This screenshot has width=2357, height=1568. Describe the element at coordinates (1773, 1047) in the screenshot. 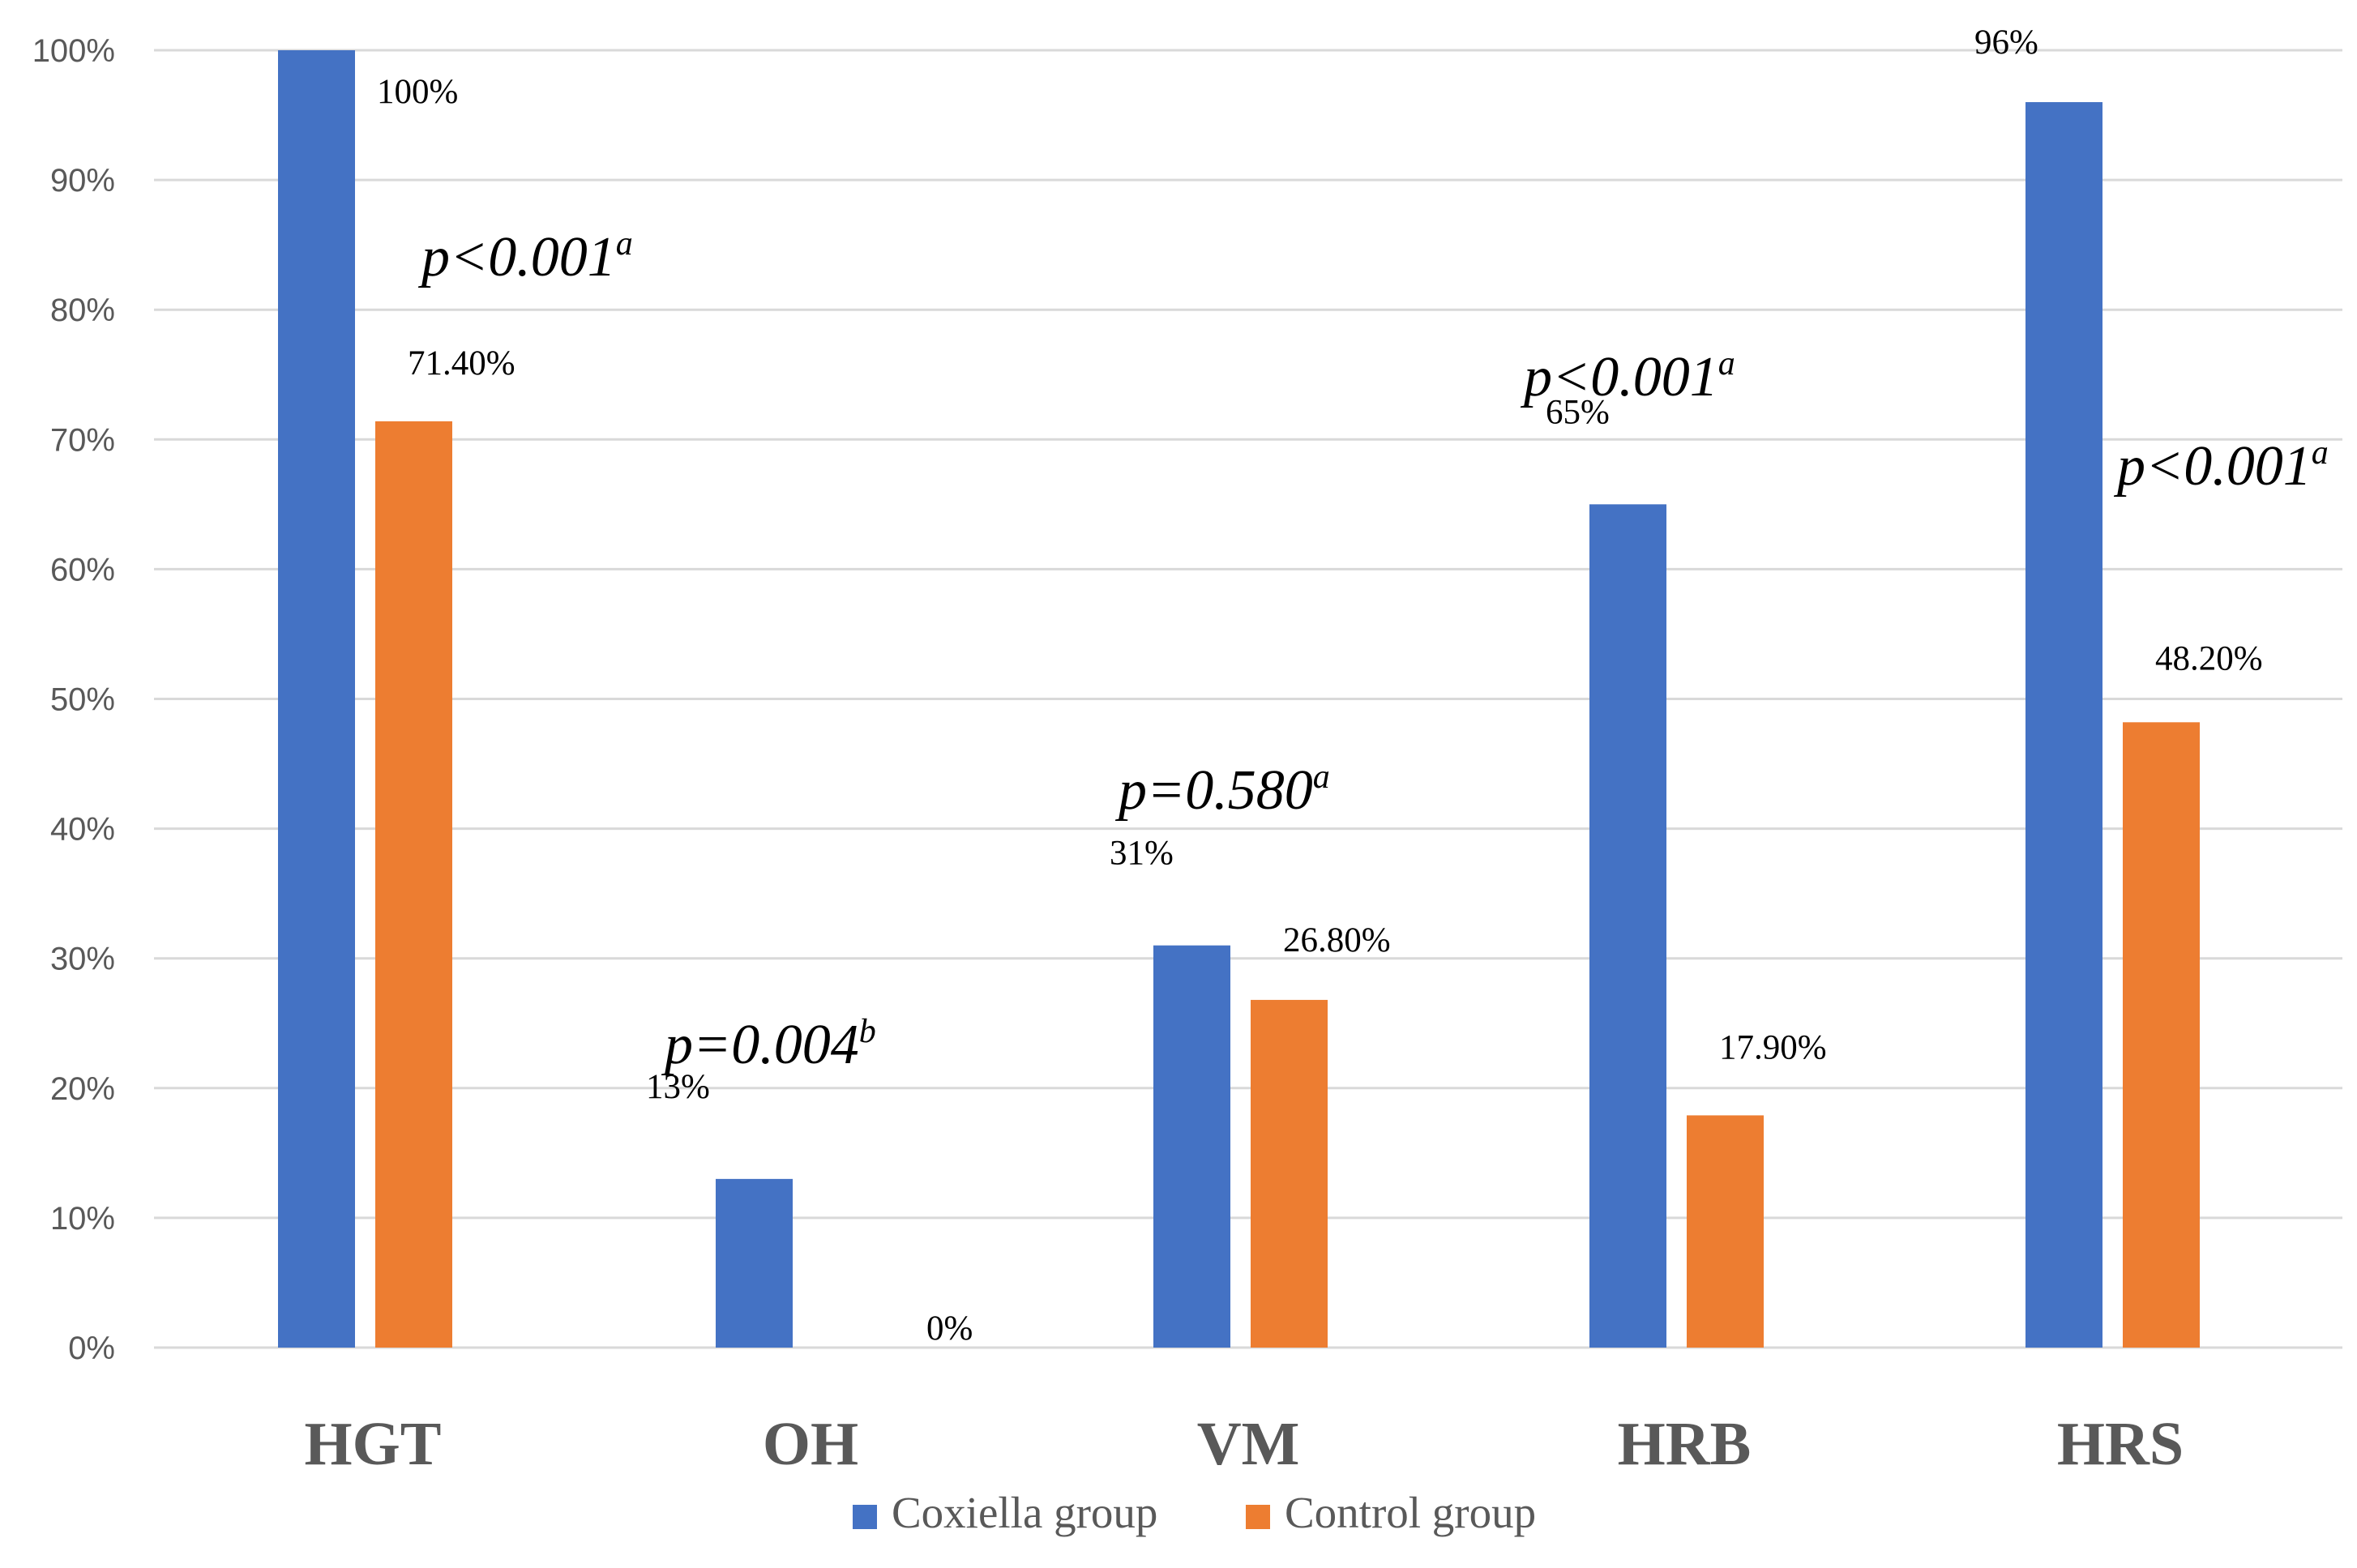

I see `data-label: 17.90%` at that location.